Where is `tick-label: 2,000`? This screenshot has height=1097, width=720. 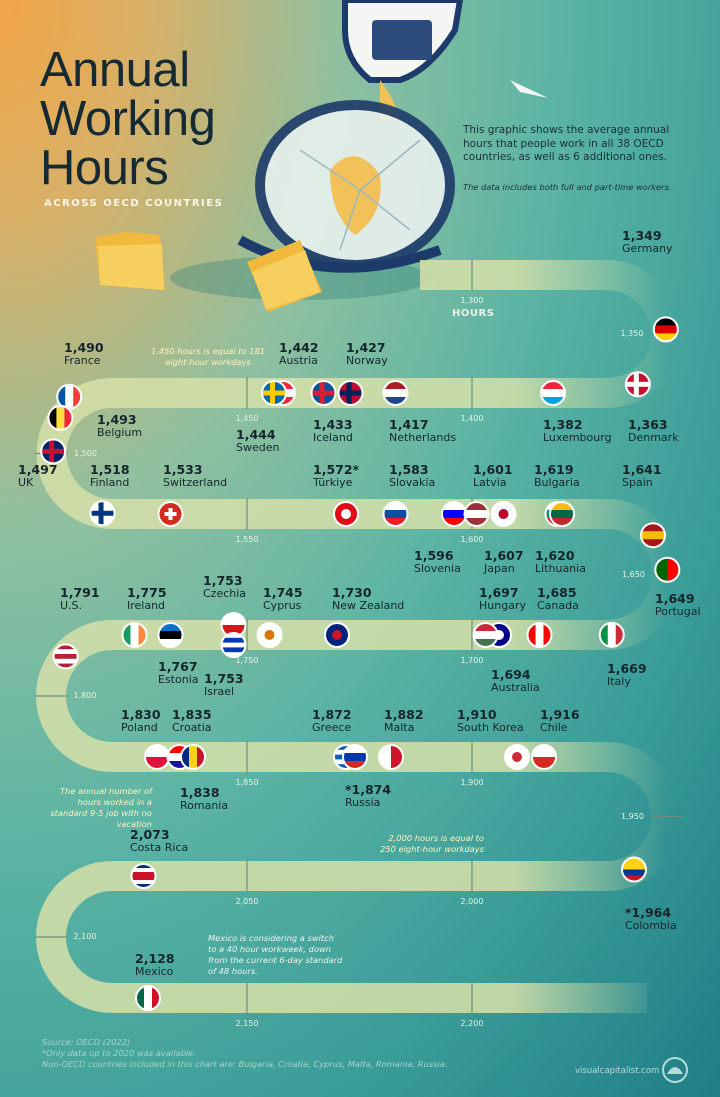 tick-label: 2,000 is located at coordinates (472, 901).